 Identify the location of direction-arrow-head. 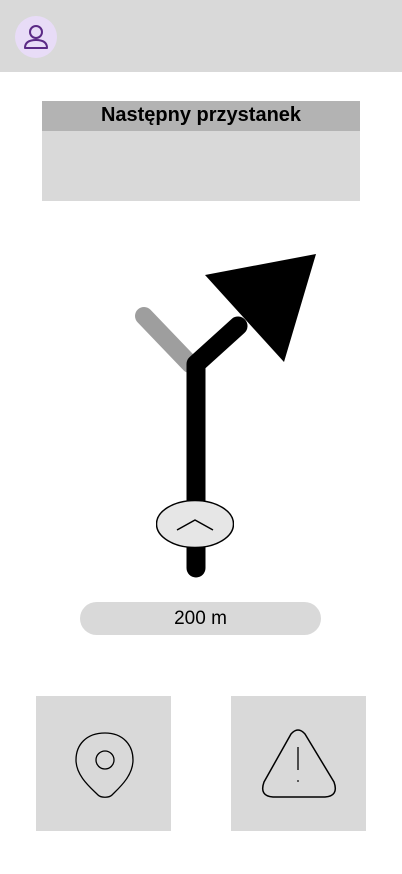
(260, 308).